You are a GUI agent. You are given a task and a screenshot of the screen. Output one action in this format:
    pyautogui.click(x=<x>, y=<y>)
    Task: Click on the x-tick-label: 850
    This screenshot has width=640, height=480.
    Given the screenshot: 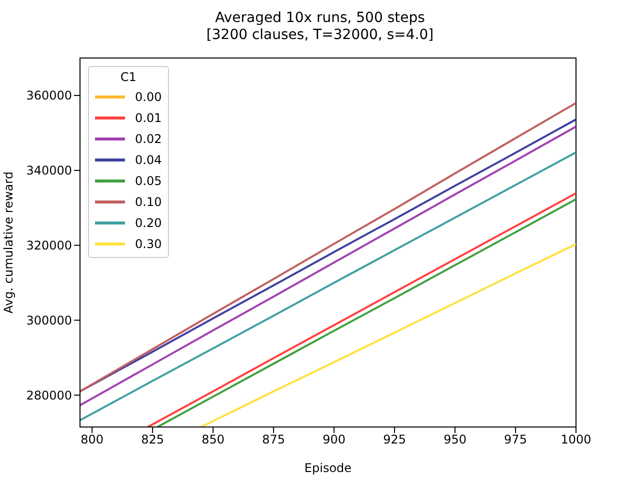 What is the action you would take?
    pyautogui.click(x=213, y=439)
    